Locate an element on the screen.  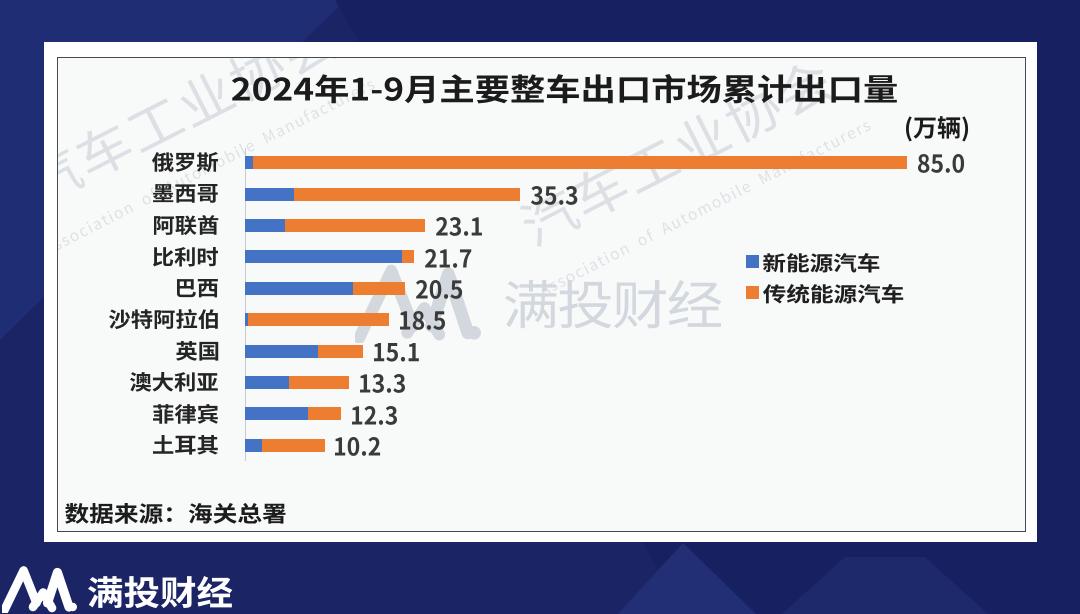
value-label: 13.3 is located at coordinates (383, 383).